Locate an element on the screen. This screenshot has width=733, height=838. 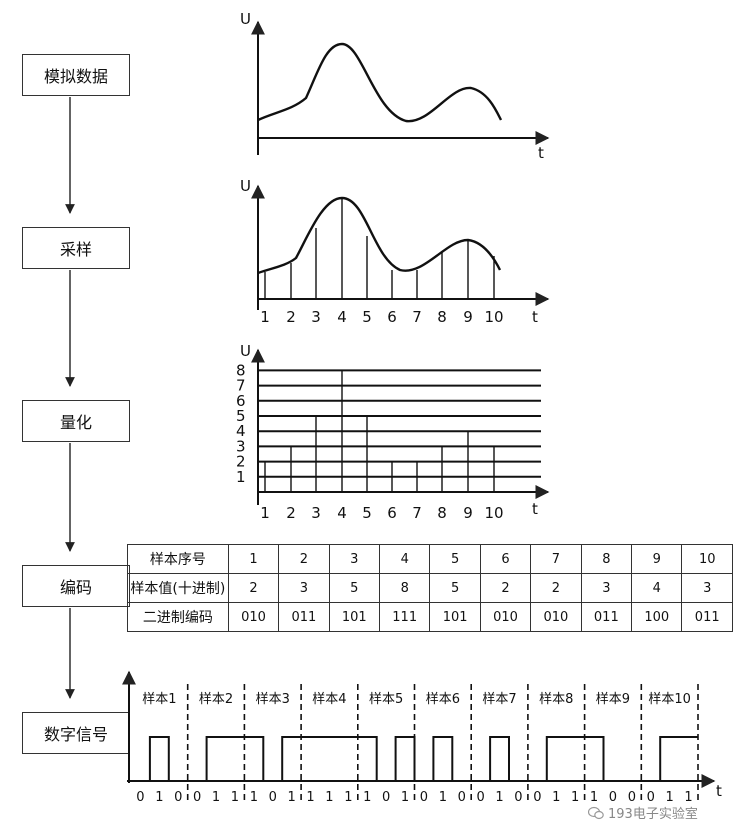
quant-level-lines is located at coordinates (399, 423).